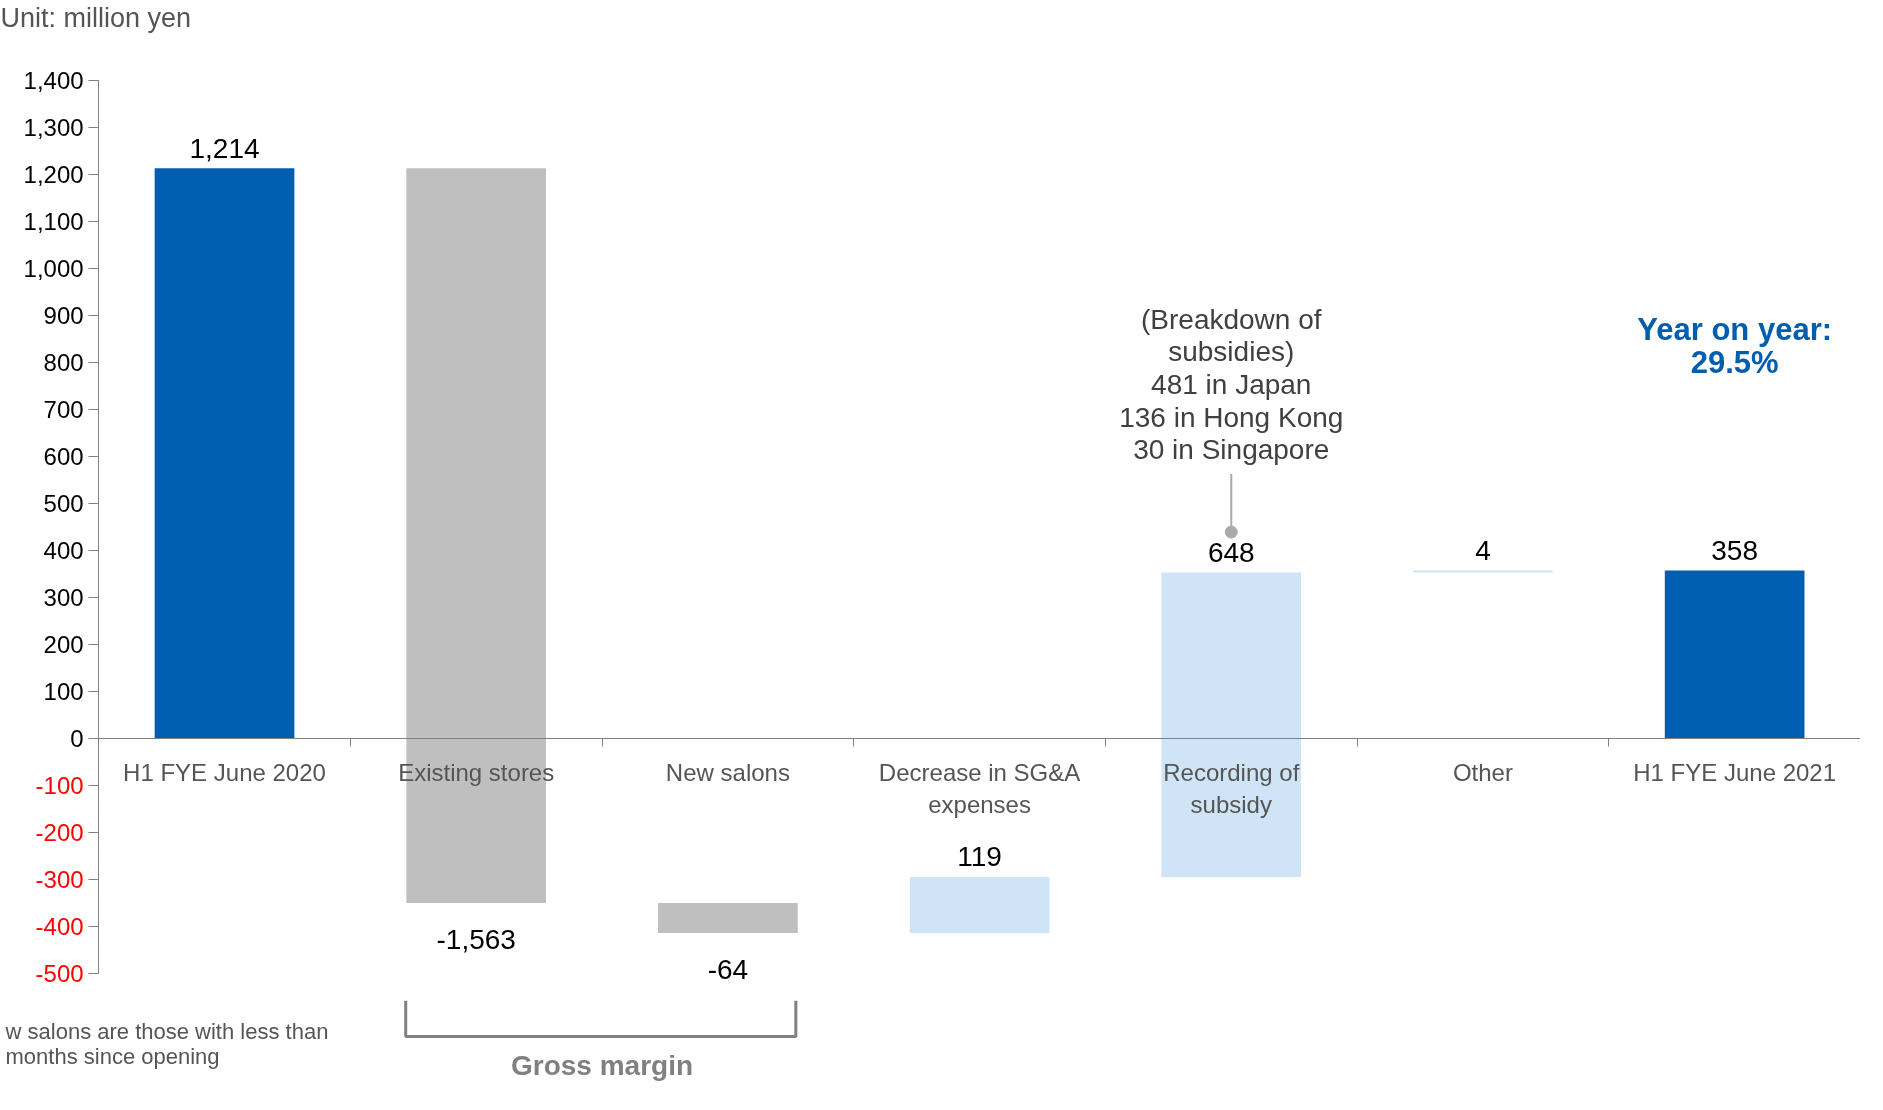 The height and width of the screenshot is (1110, 1883). Describe the element at coordinates (63, 504) in the screenshot. I see `y-tick-label: 500` at that location.